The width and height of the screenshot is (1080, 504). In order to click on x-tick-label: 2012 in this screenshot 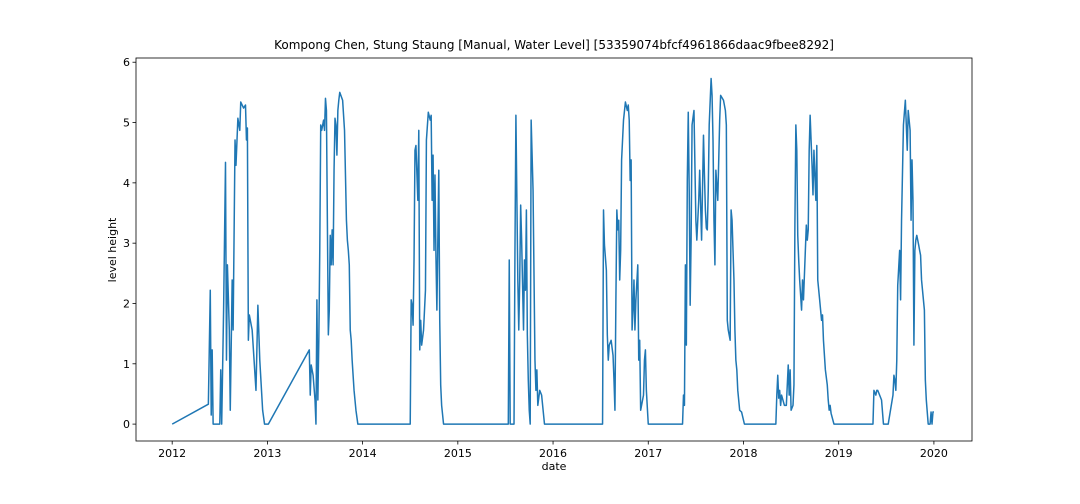, I will do `click(172, 453)`.